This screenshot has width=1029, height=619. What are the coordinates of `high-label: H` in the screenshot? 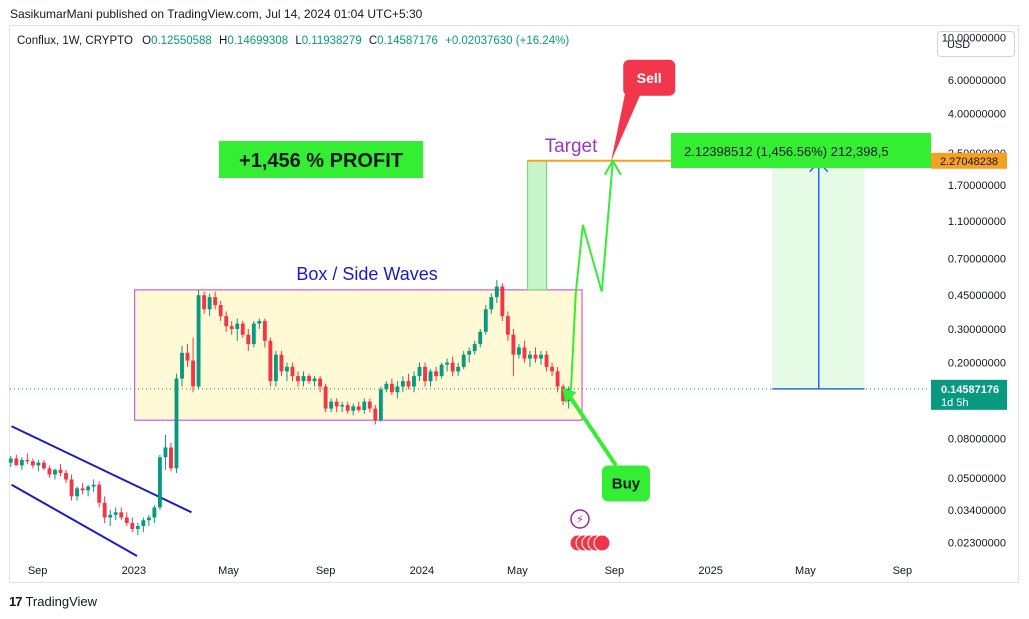 It's located at (223, 41).